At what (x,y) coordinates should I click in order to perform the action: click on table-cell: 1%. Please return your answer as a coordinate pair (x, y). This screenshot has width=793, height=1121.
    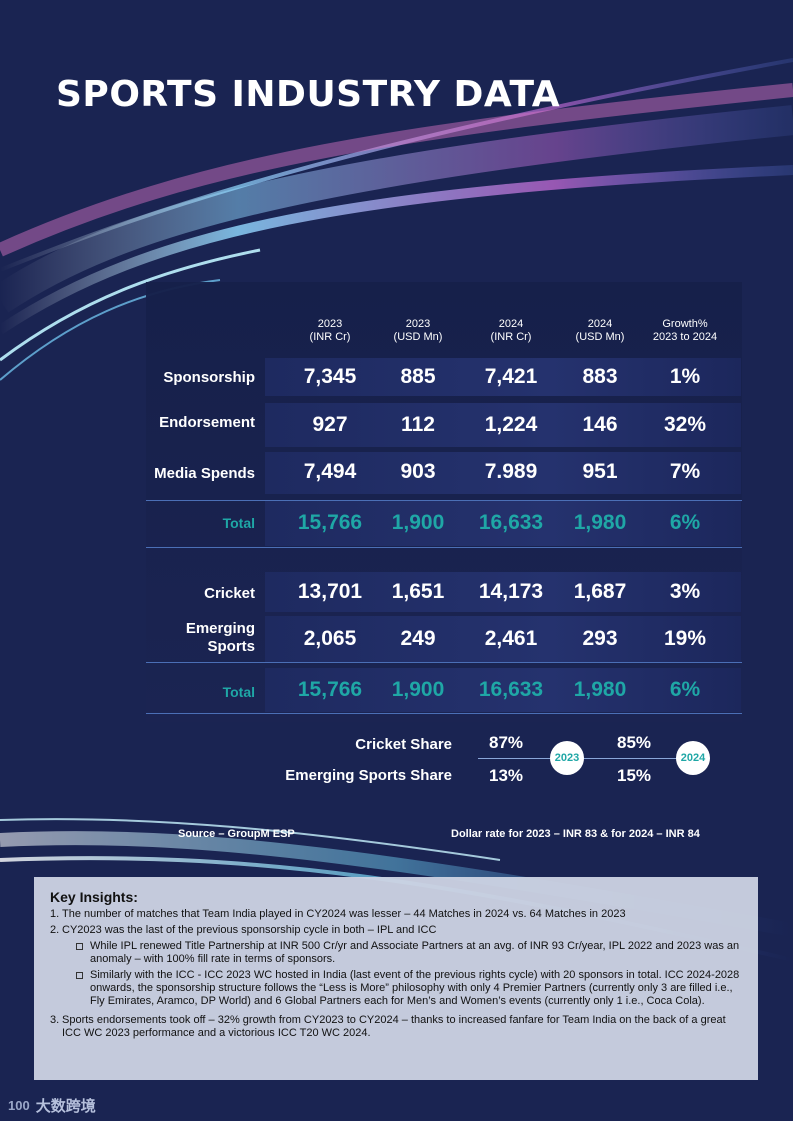
    Looking at the image, I should click on (685, 376).